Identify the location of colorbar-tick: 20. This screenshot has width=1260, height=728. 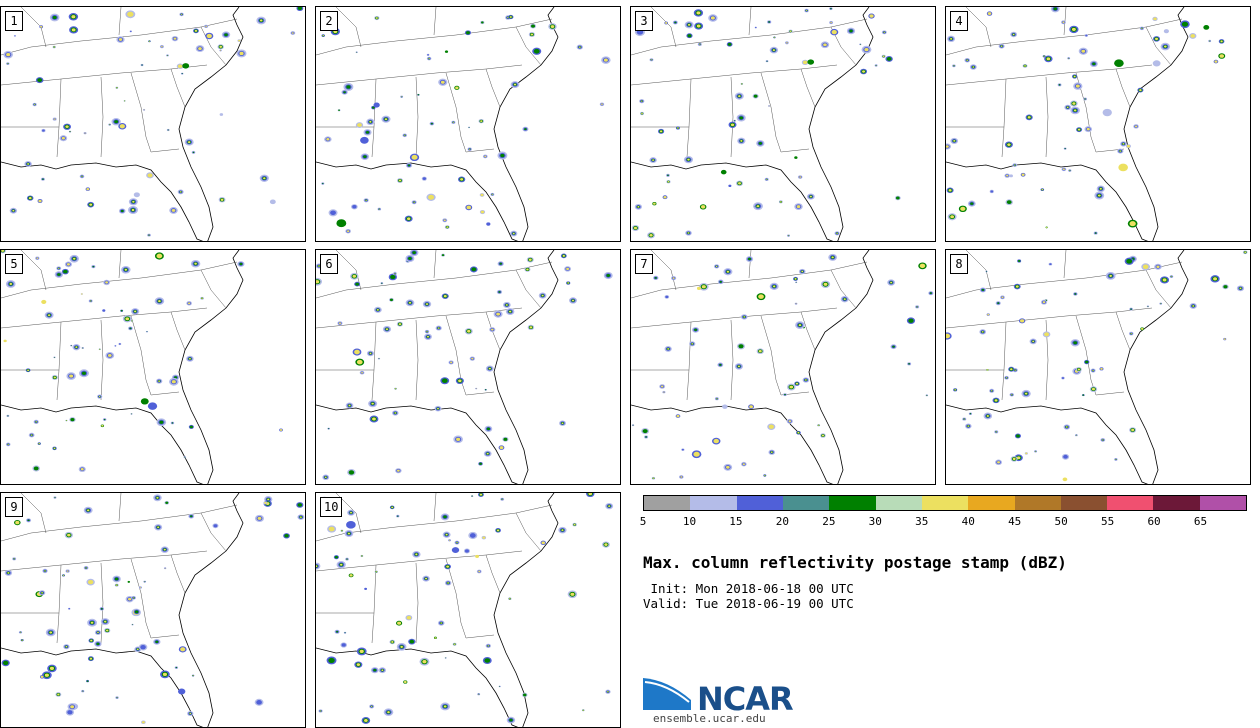
(782, 521).